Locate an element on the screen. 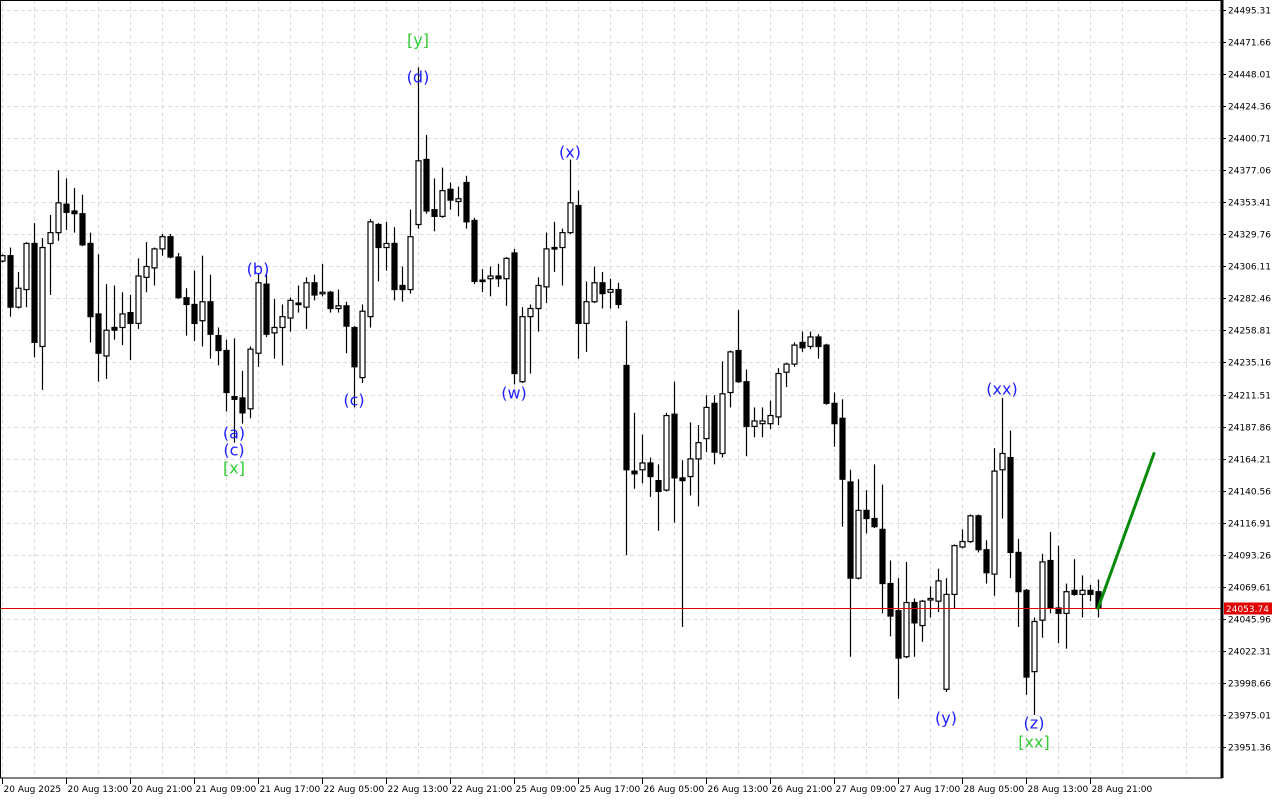 The image size is (1280, 800). wave-label: (c) is located at coordinates (233, 449).